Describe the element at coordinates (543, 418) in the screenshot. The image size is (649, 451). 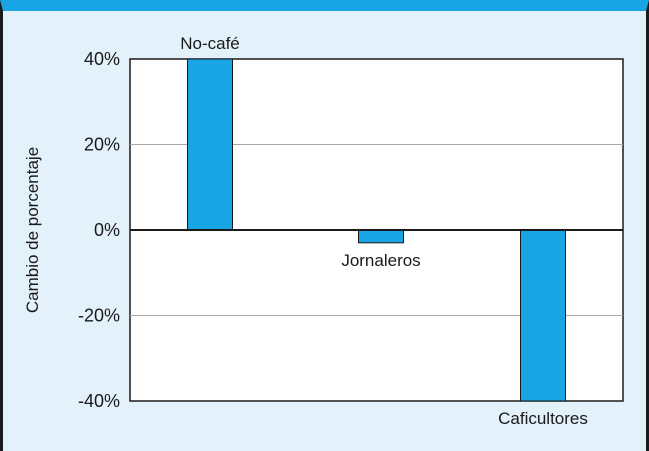
I see `category-label: Caficultores` at that location.